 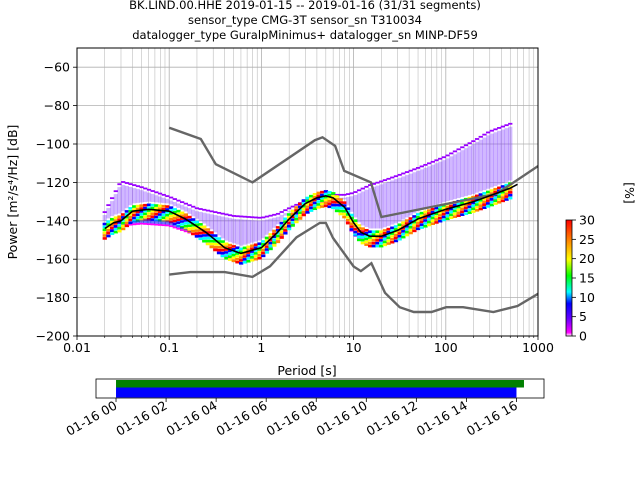 I want to click on mean-line, so click(x=311, y=219).